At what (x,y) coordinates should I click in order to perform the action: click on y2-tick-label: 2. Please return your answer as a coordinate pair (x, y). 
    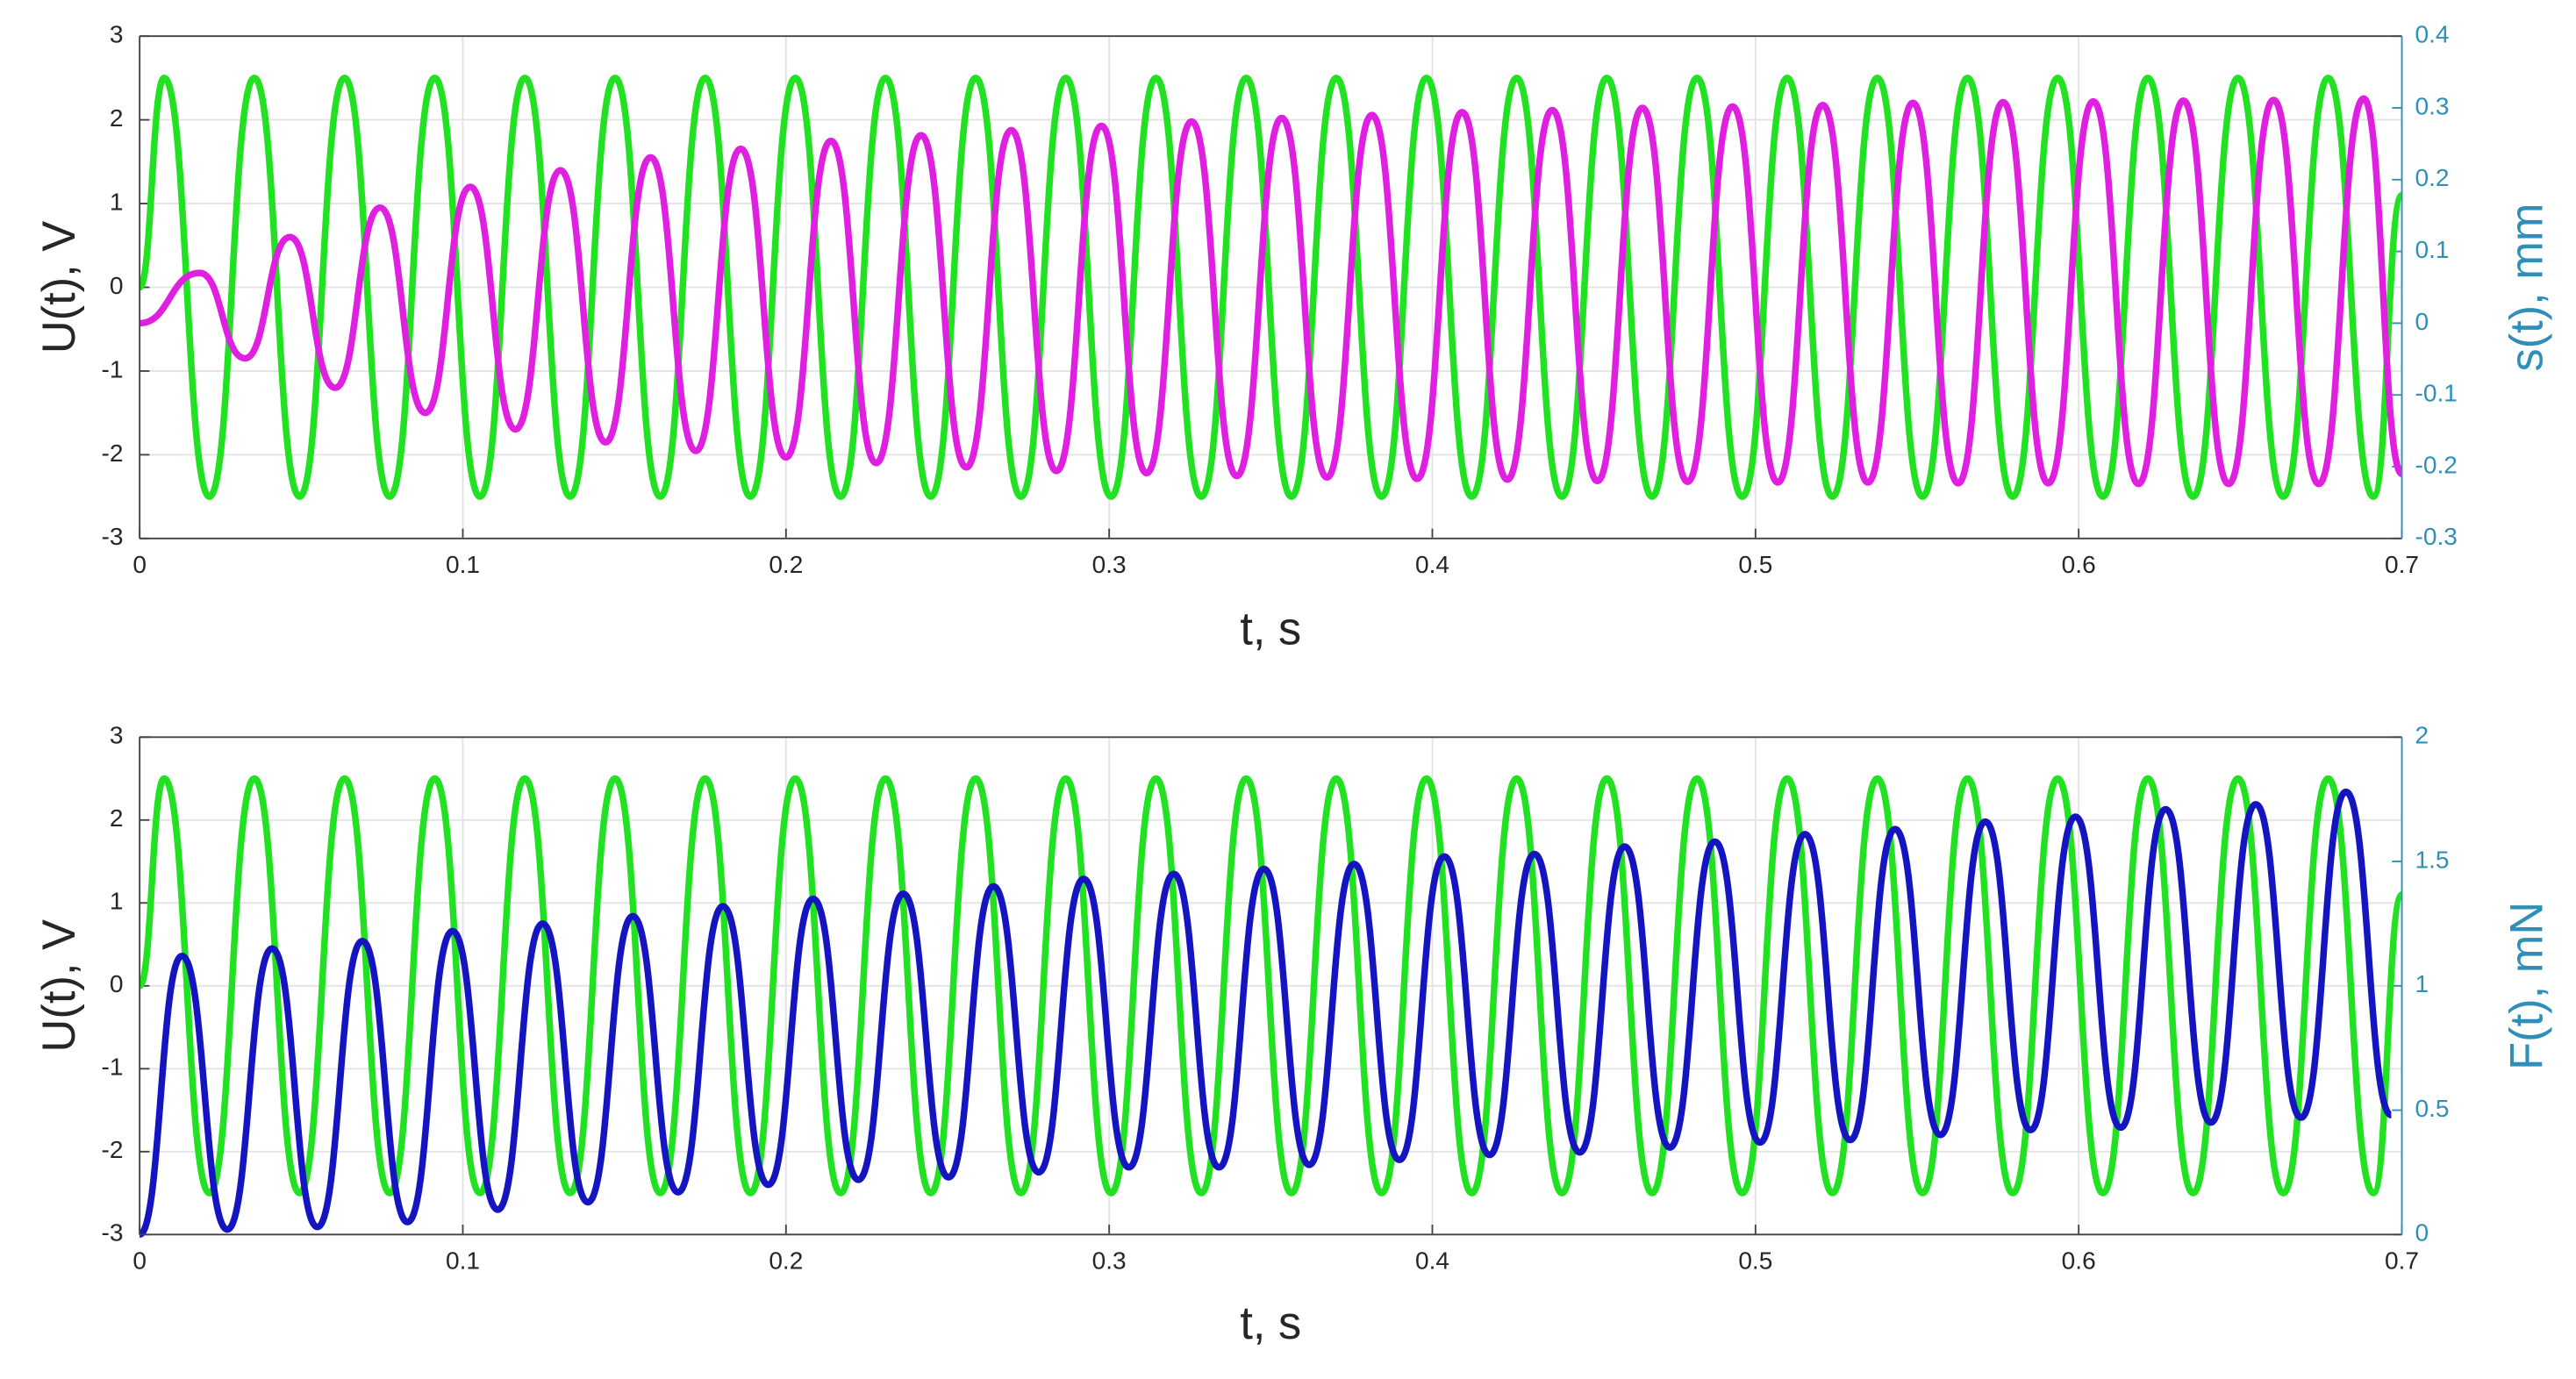
    Looking at the image, I should click on (2422, 735).